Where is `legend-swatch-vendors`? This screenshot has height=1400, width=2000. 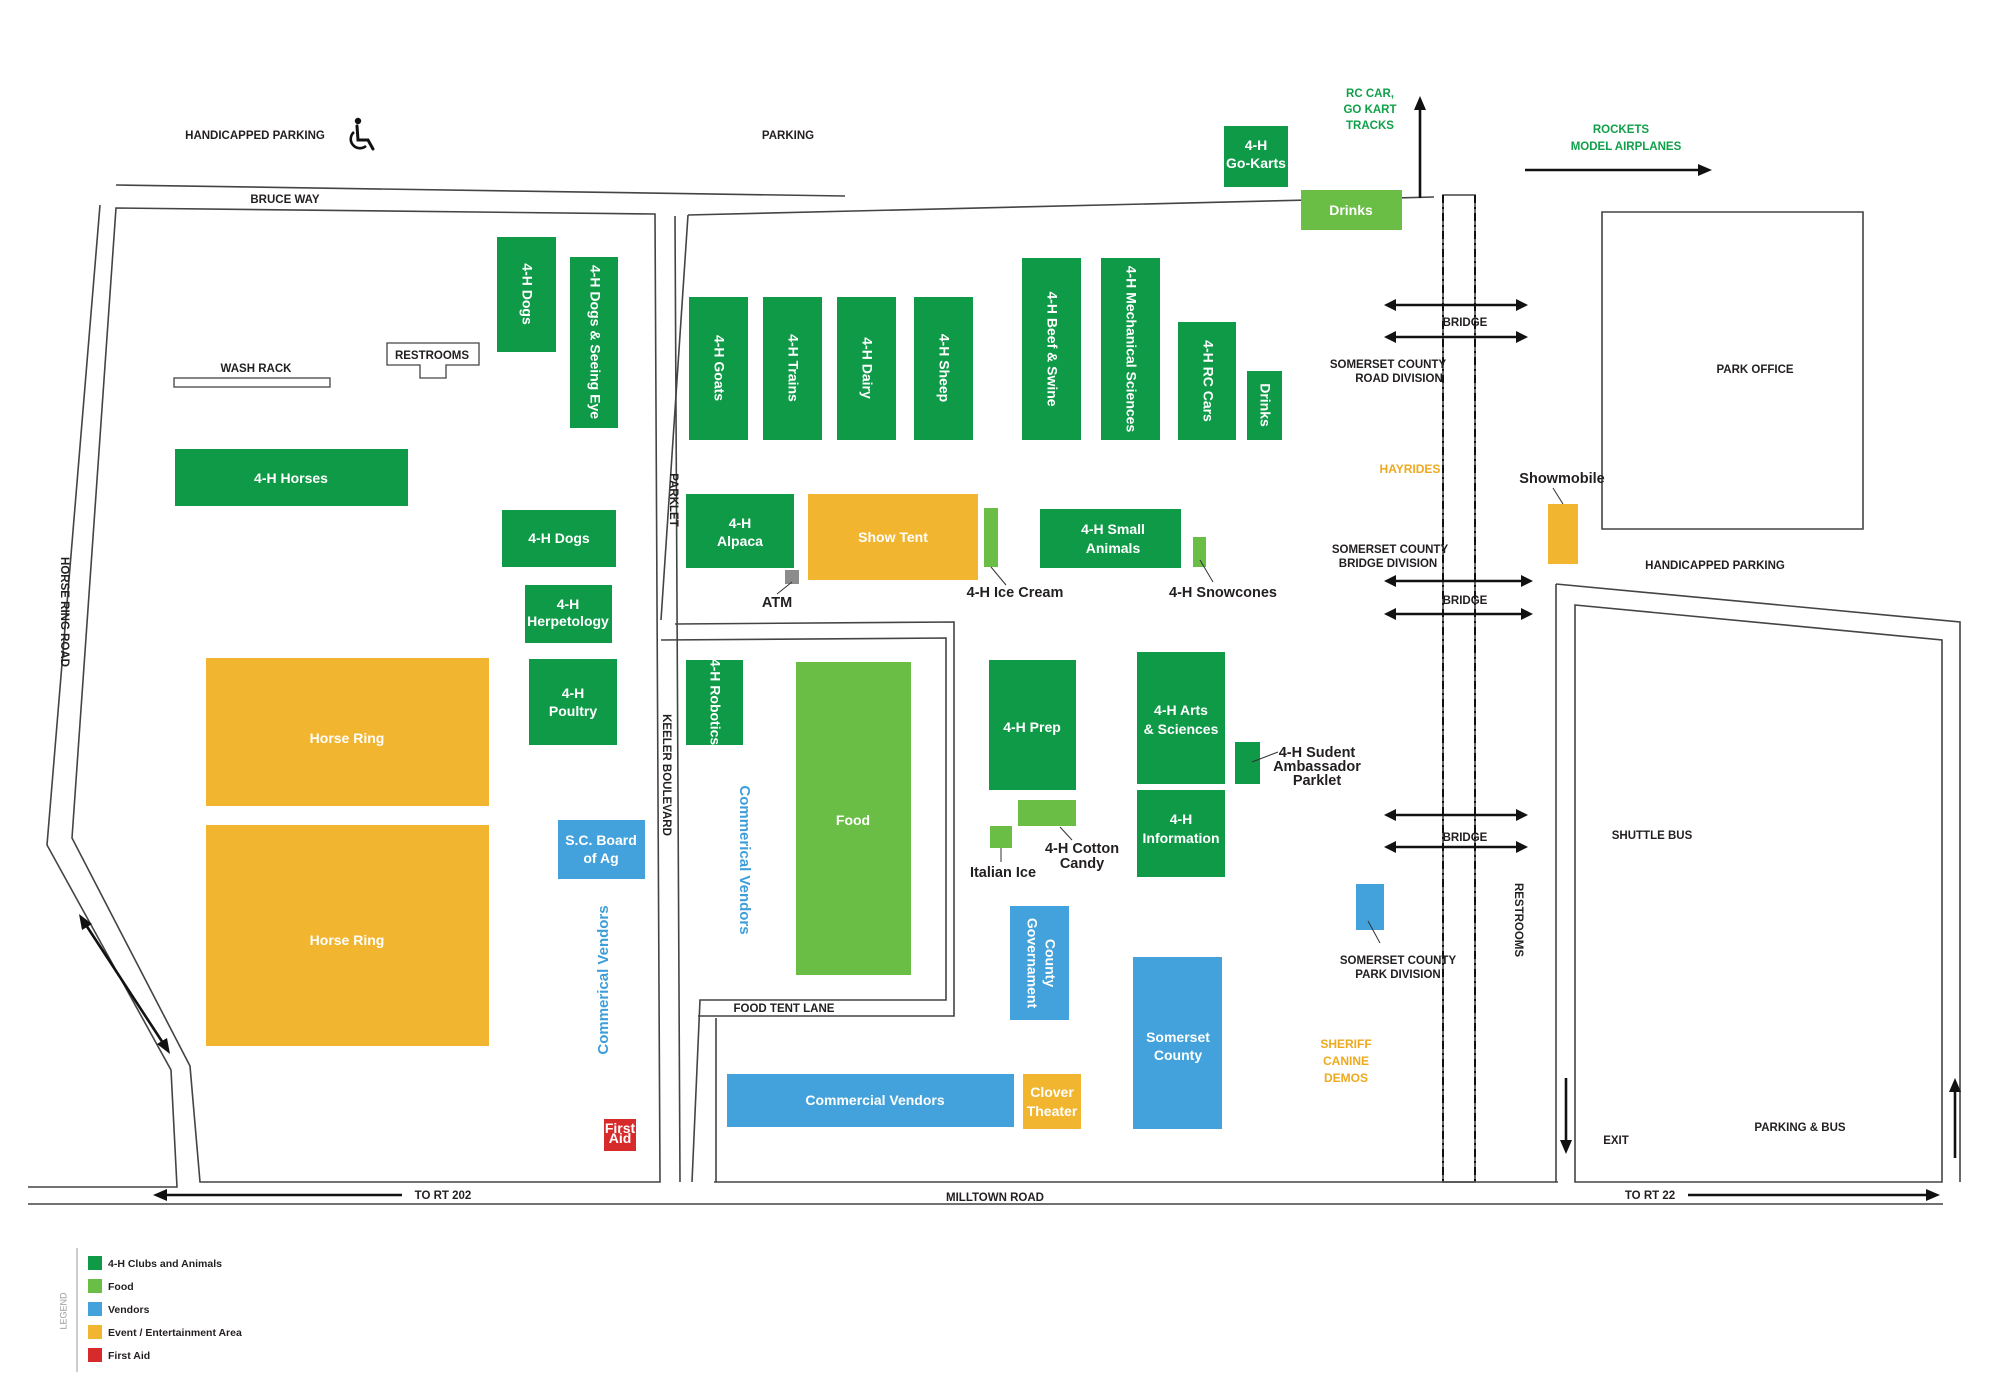 legend-swatch-vendors is located at coordinates (95, 1309).